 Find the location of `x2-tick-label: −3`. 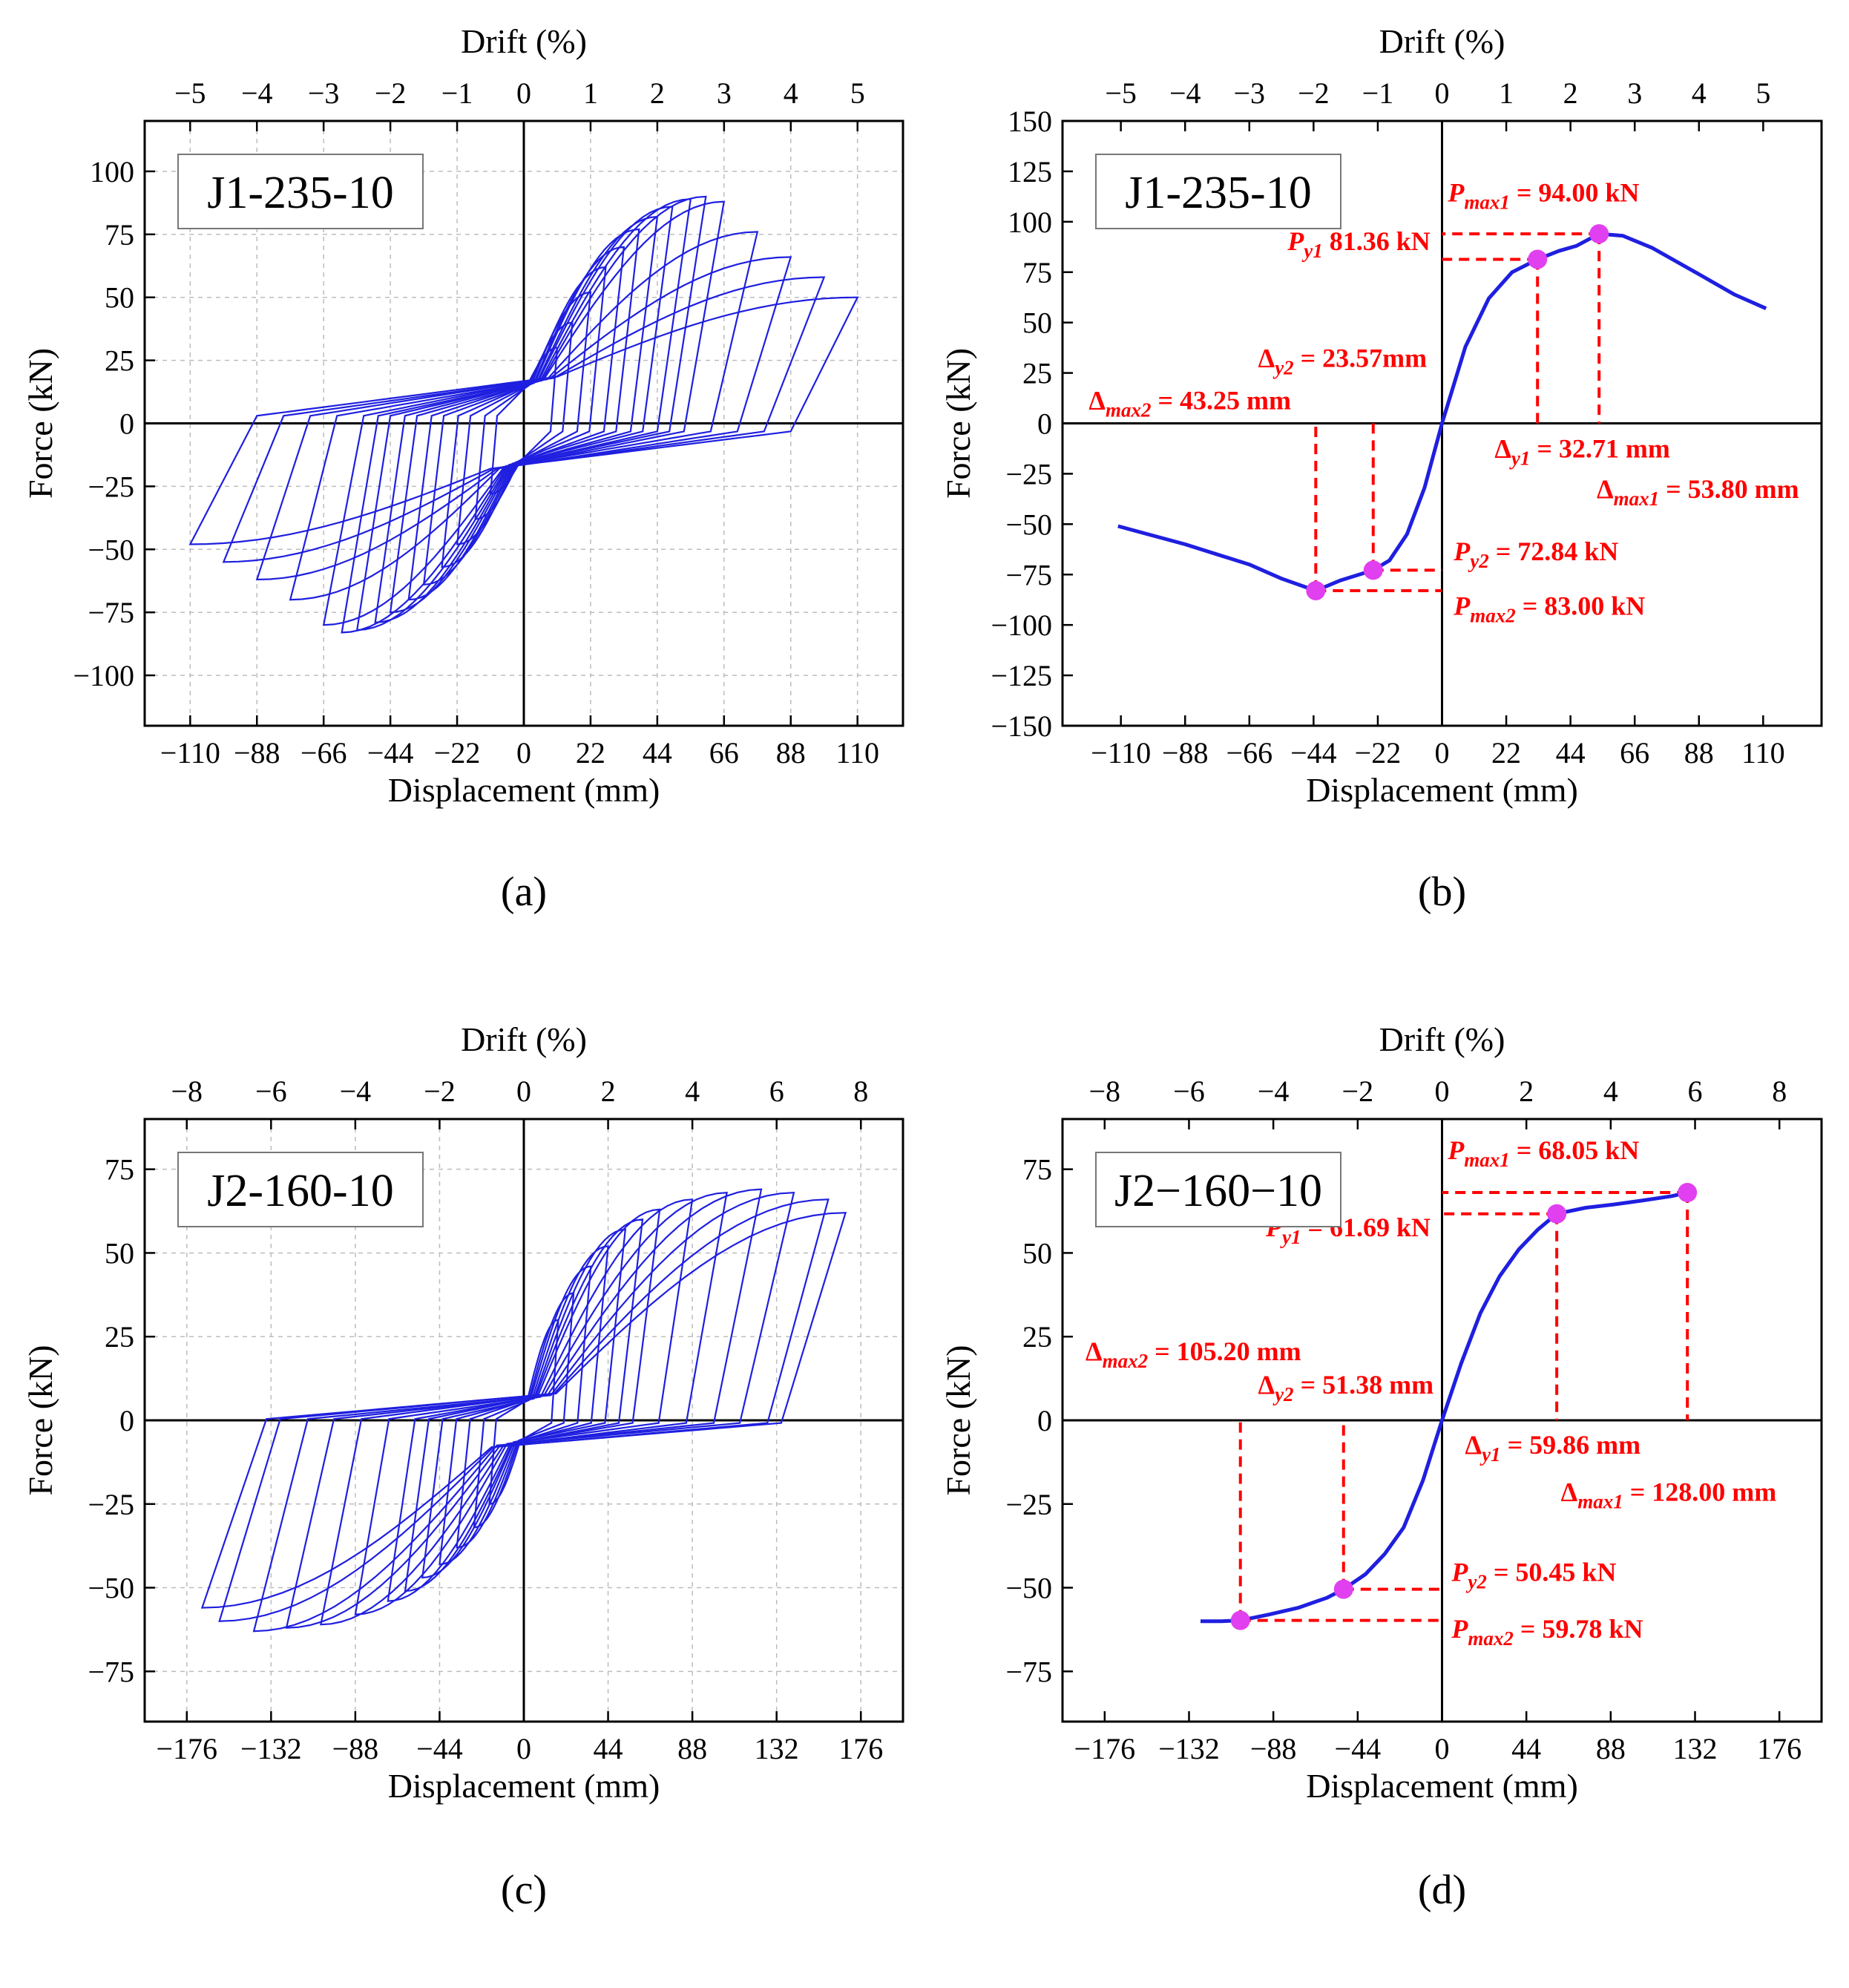

x2-tick-label: −3 is located at coordinates (1250, 93).